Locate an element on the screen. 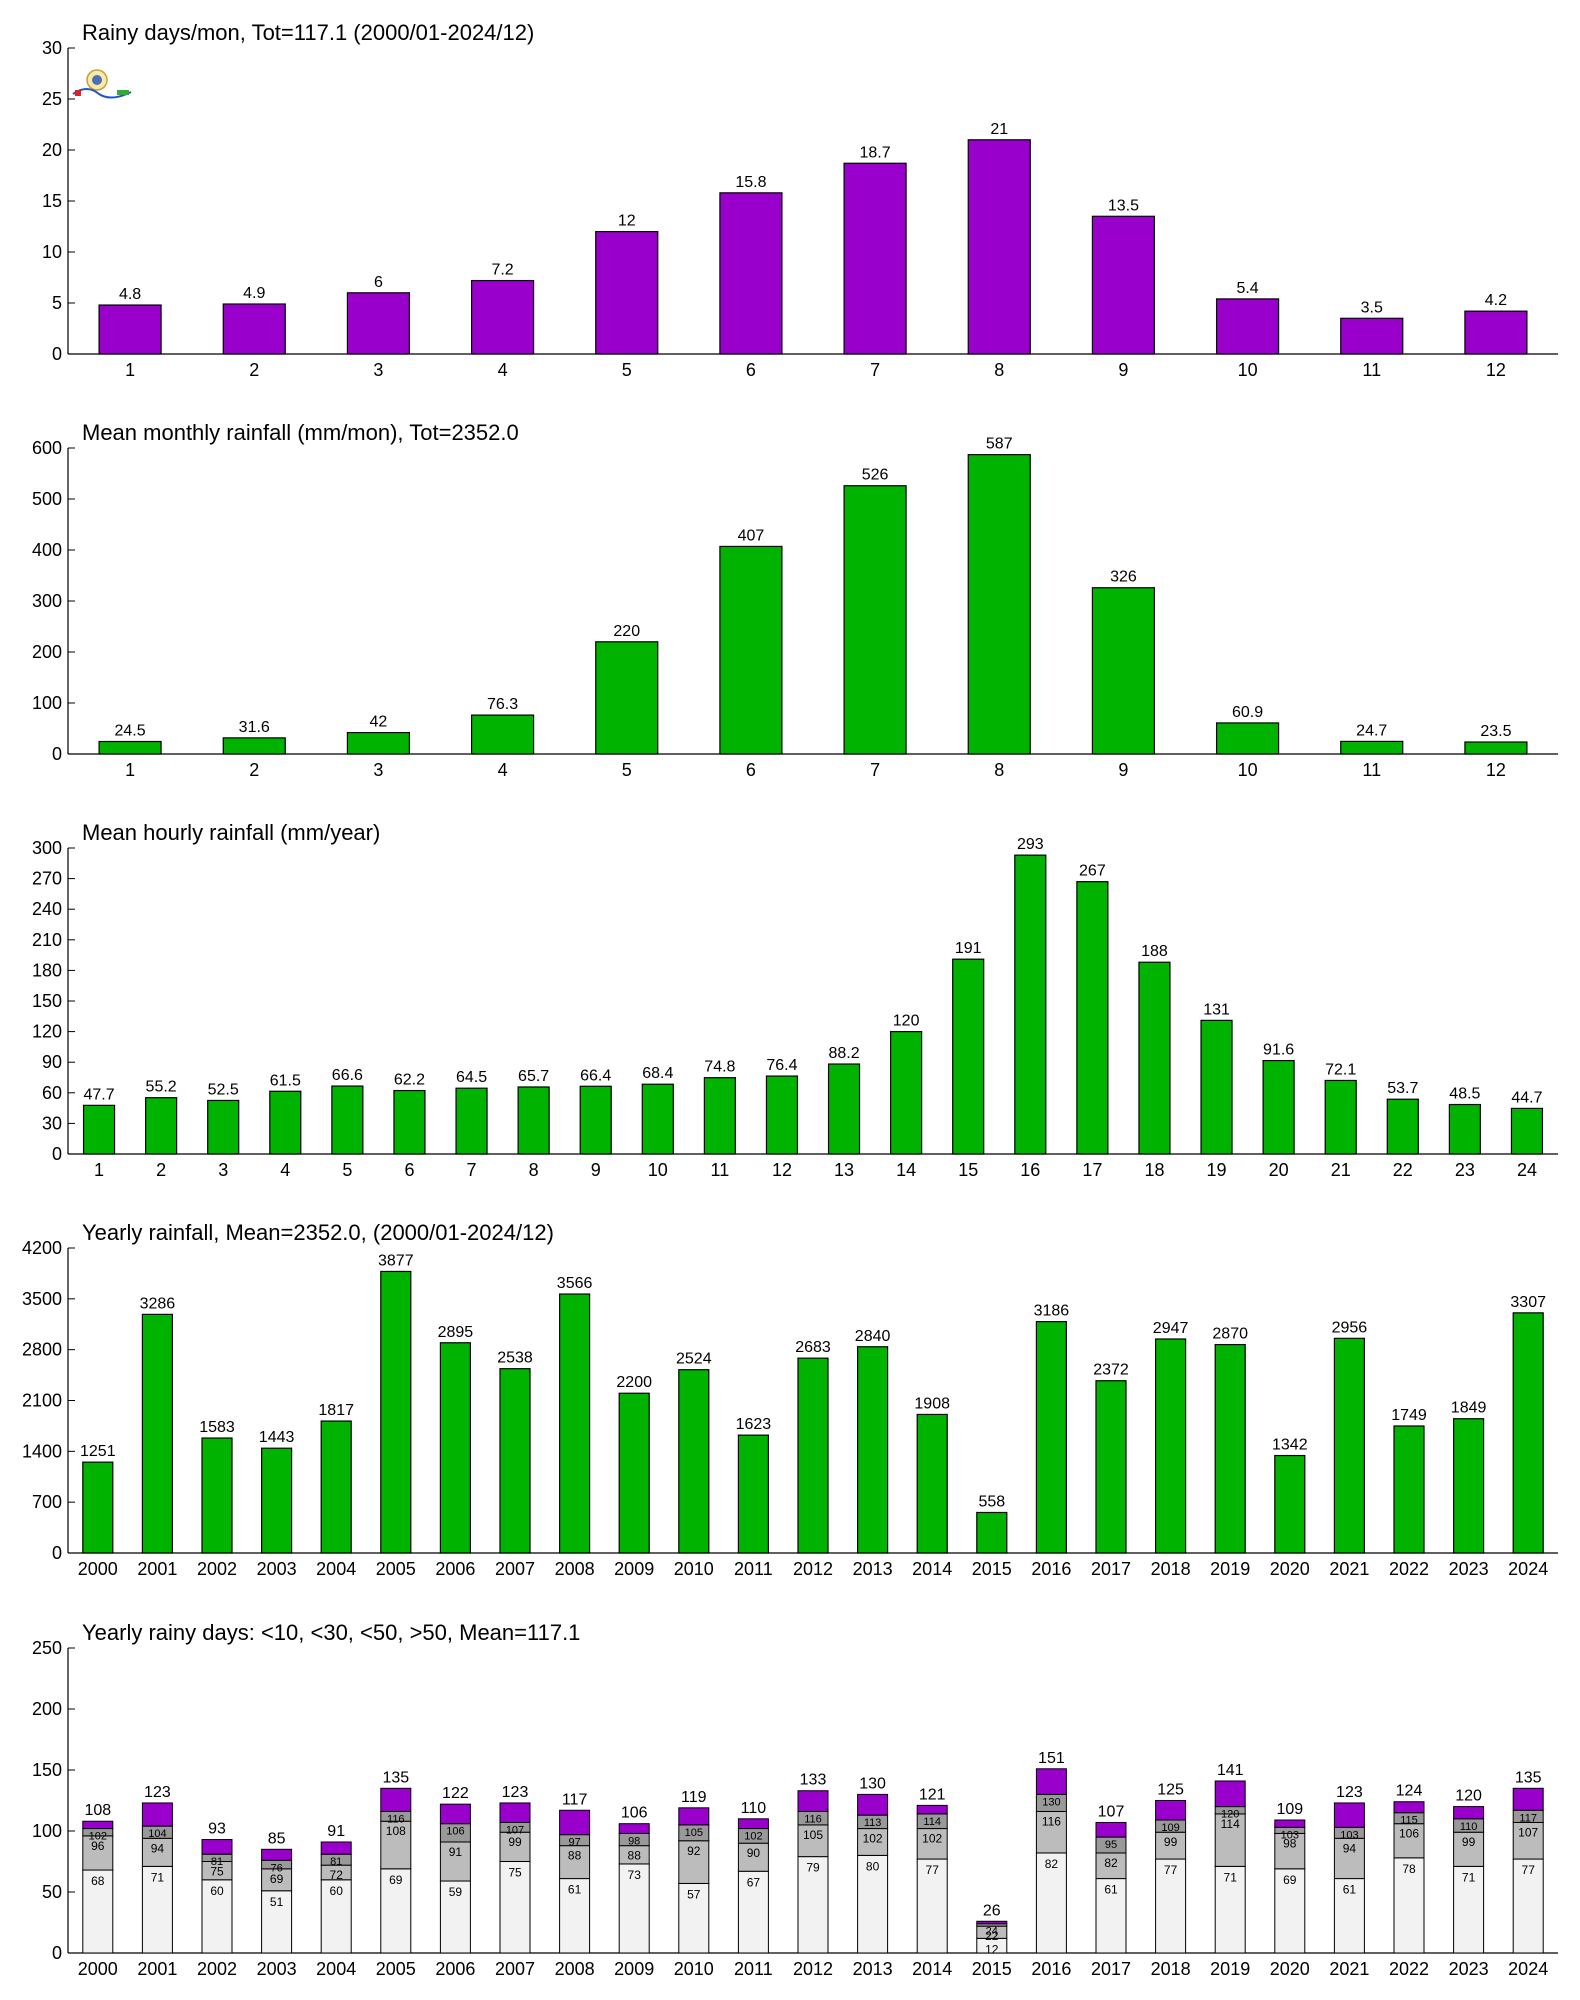 The height and width of the screenshot is (2000, 1580). segment-label-lt50: 106 is located at coordinates (455, 1832).